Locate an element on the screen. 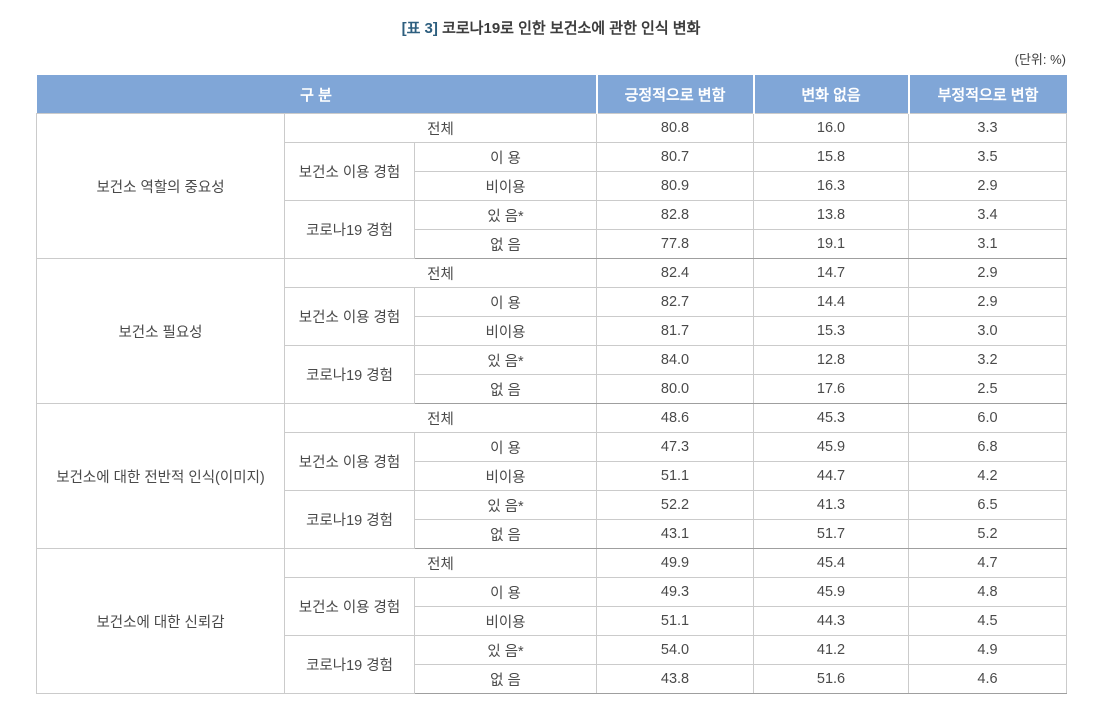  table-row: 코로나19 경험 있 음* 54.0 41.2 4.9 is located at coordinates (552, 664).